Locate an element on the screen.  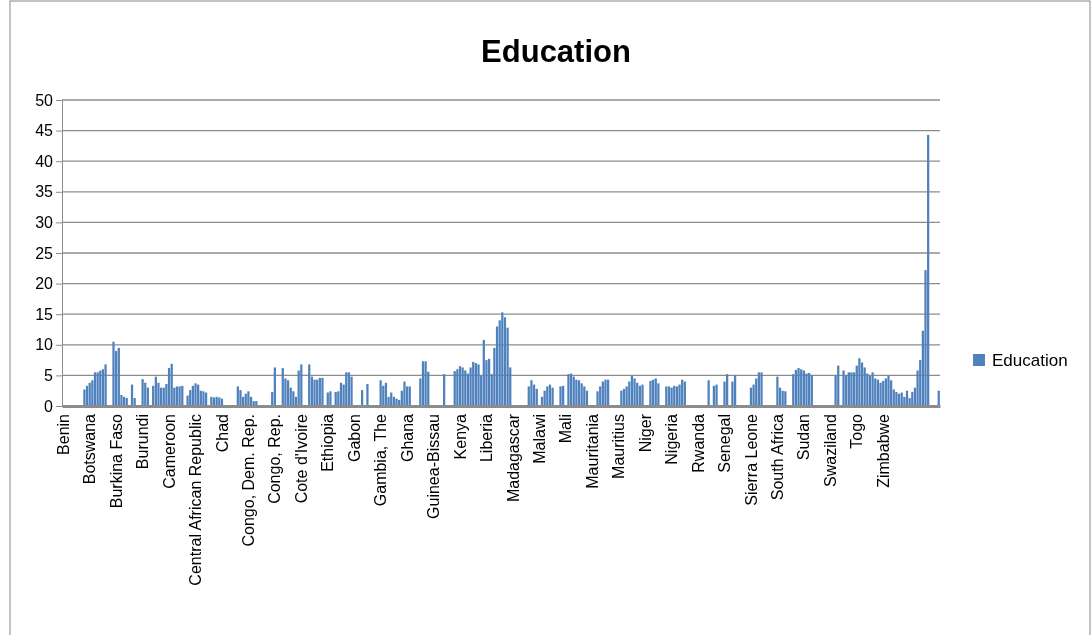
x-tick-label: Mali is located at coordinates (566, 429).